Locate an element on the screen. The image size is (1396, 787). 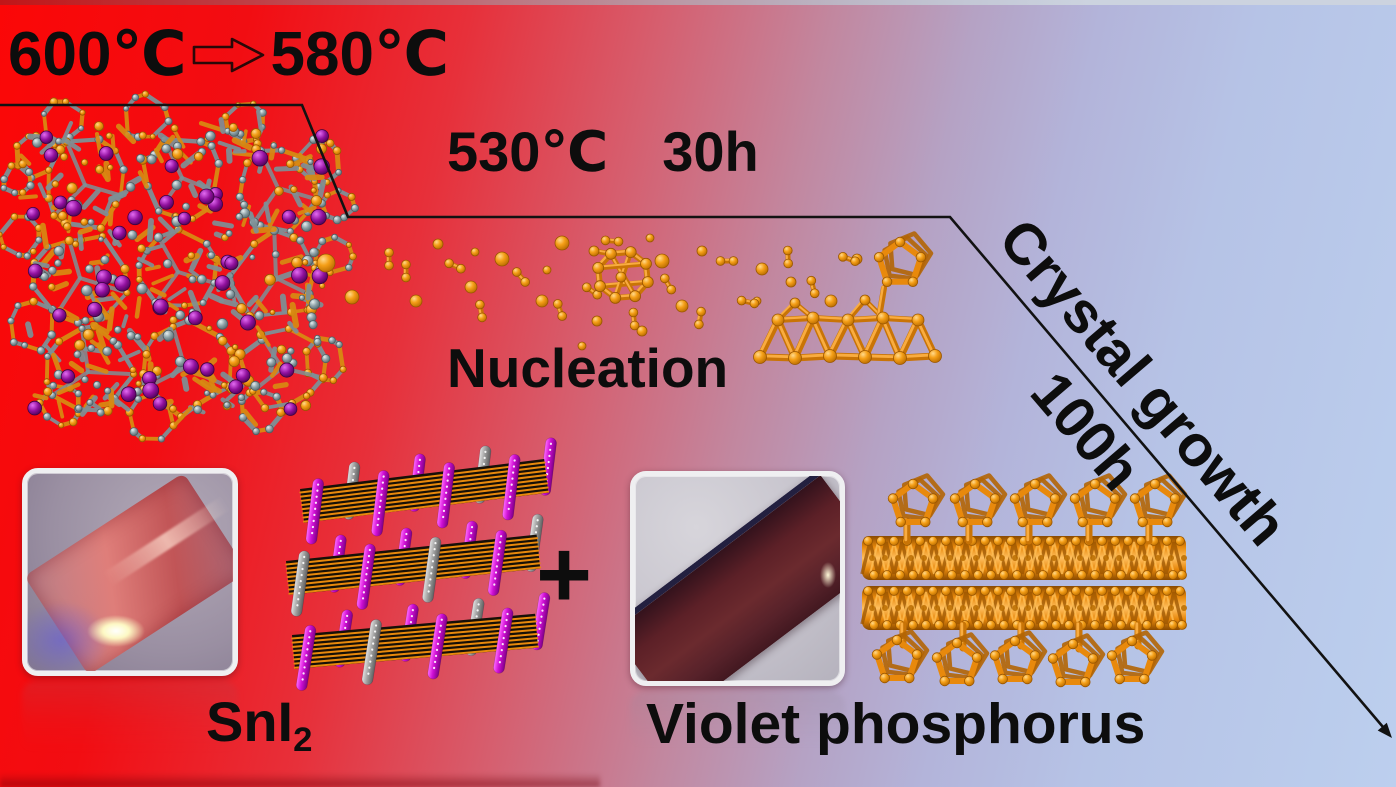
nucleation-atoms-illustration is located at coordinates (629, 298).